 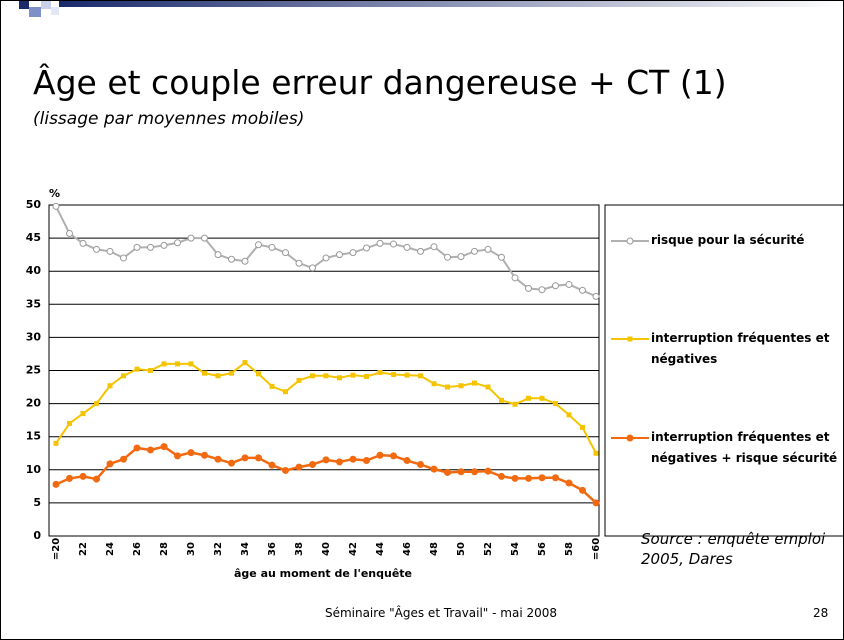 I want to click on x-tick-label: 52, so click(x=488, y=549).